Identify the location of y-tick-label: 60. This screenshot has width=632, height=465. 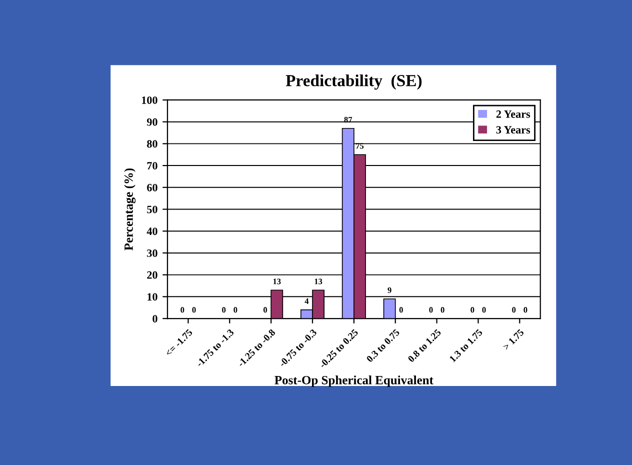
(152, 188).